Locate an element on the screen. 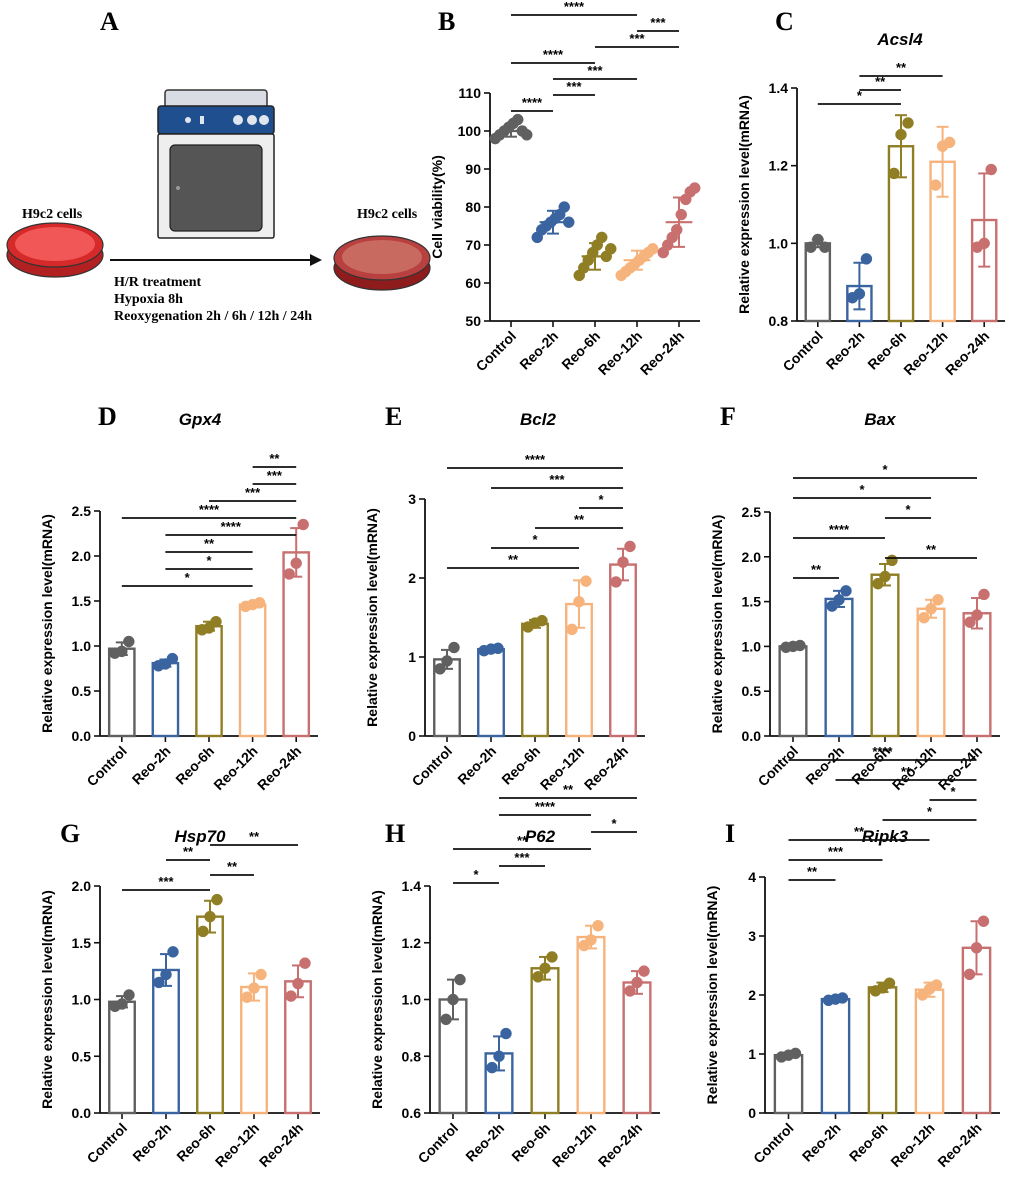  panel-label: D is located at coordinates (107, 416).